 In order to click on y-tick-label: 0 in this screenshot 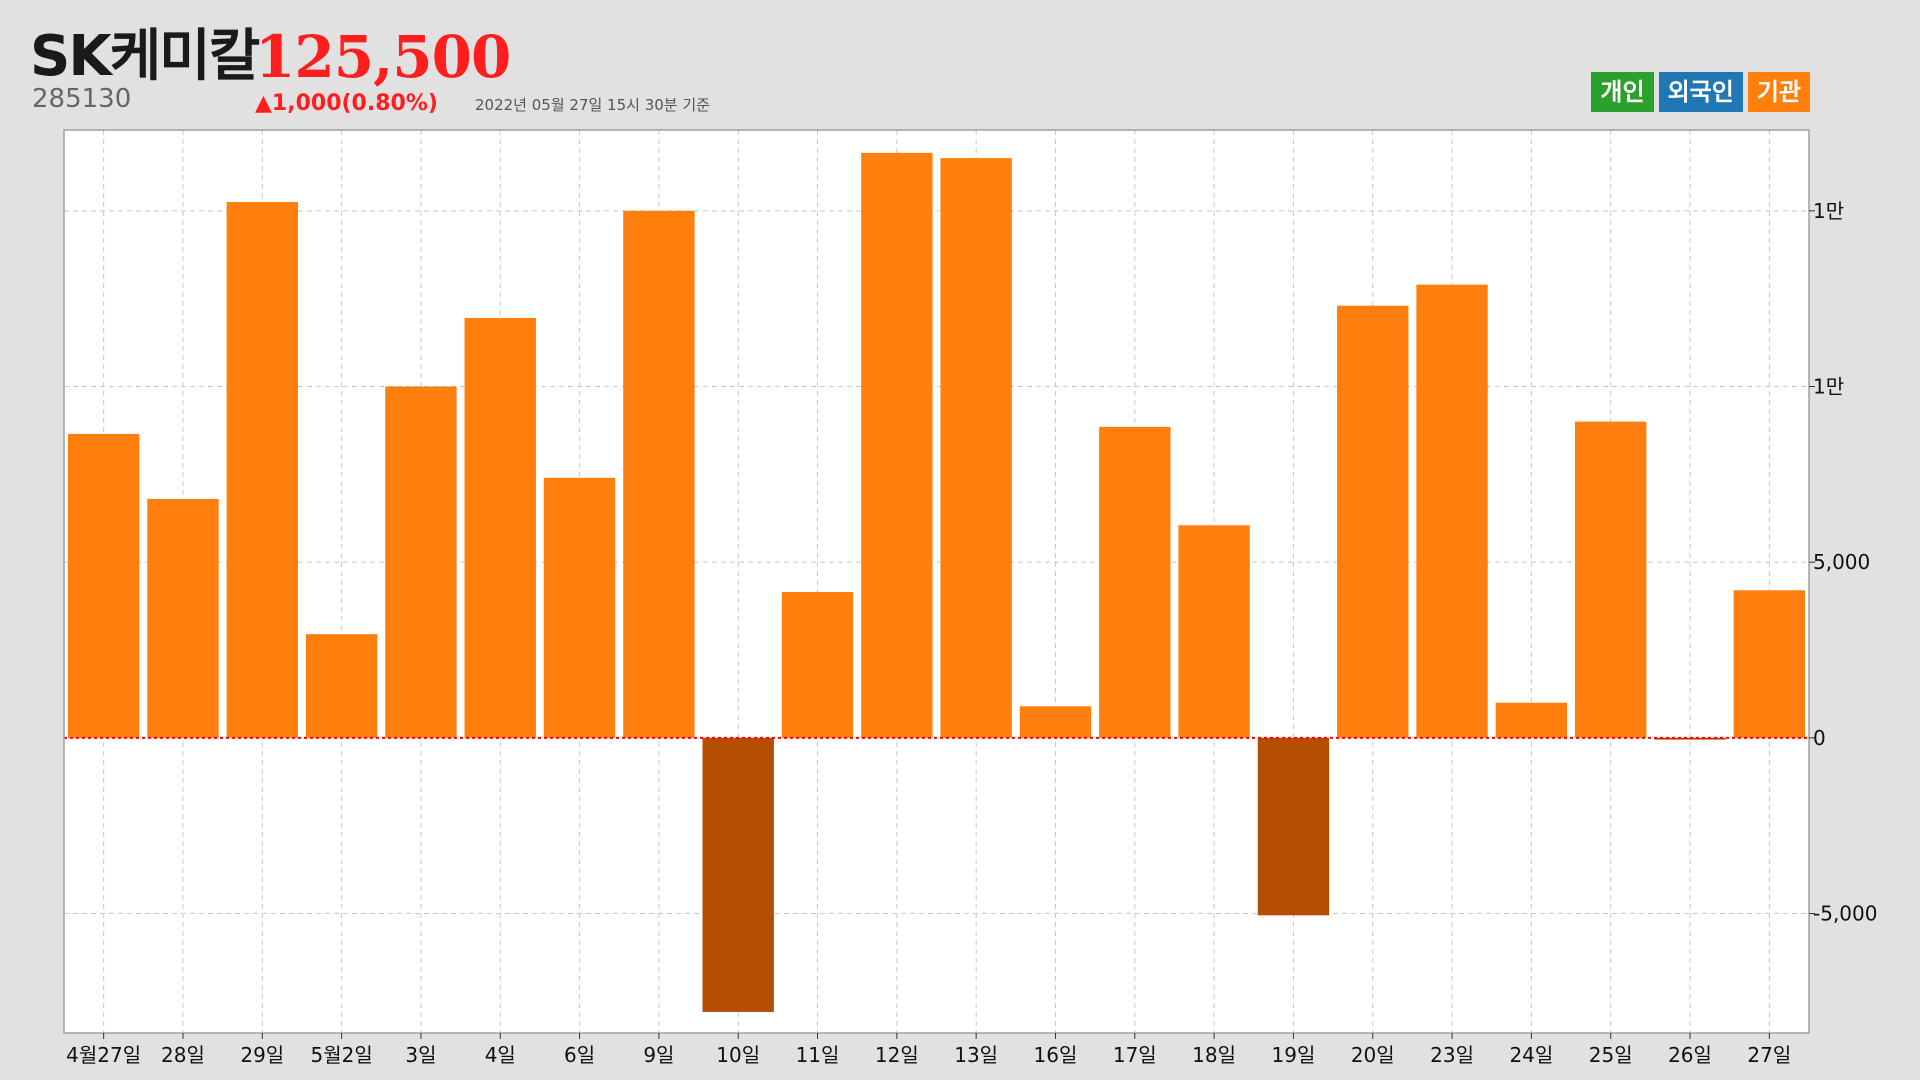, I will do `click(1819, 738)`.